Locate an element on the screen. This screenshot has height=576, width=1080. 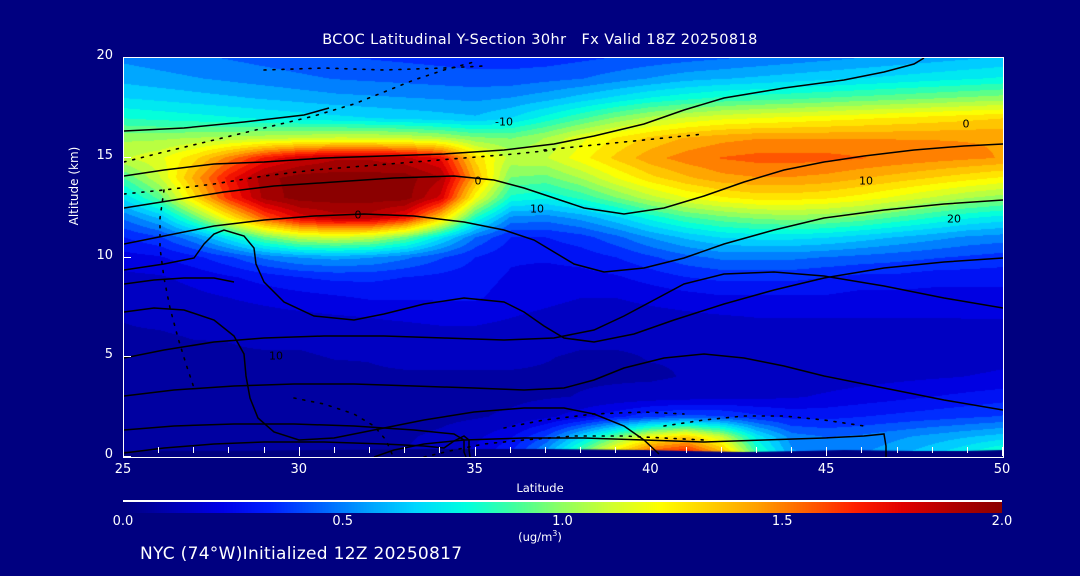
contour-label: -10 is located at coordinates (504, 122).